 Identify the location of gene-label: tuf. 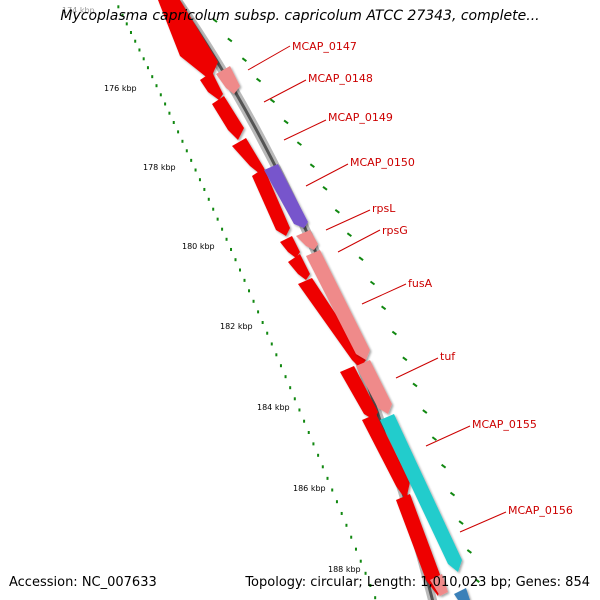
(448, 356).